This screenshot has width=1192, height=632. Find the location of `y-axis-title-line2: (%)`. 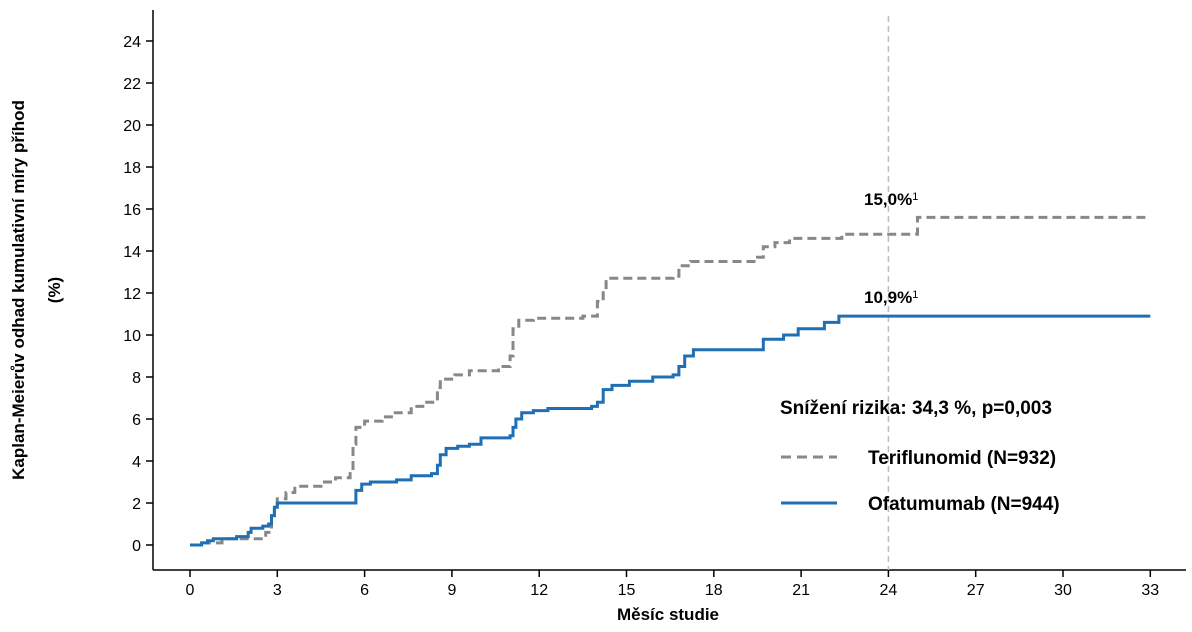

y-axis-title-line2: (%) is located at coordinates (54, 290).